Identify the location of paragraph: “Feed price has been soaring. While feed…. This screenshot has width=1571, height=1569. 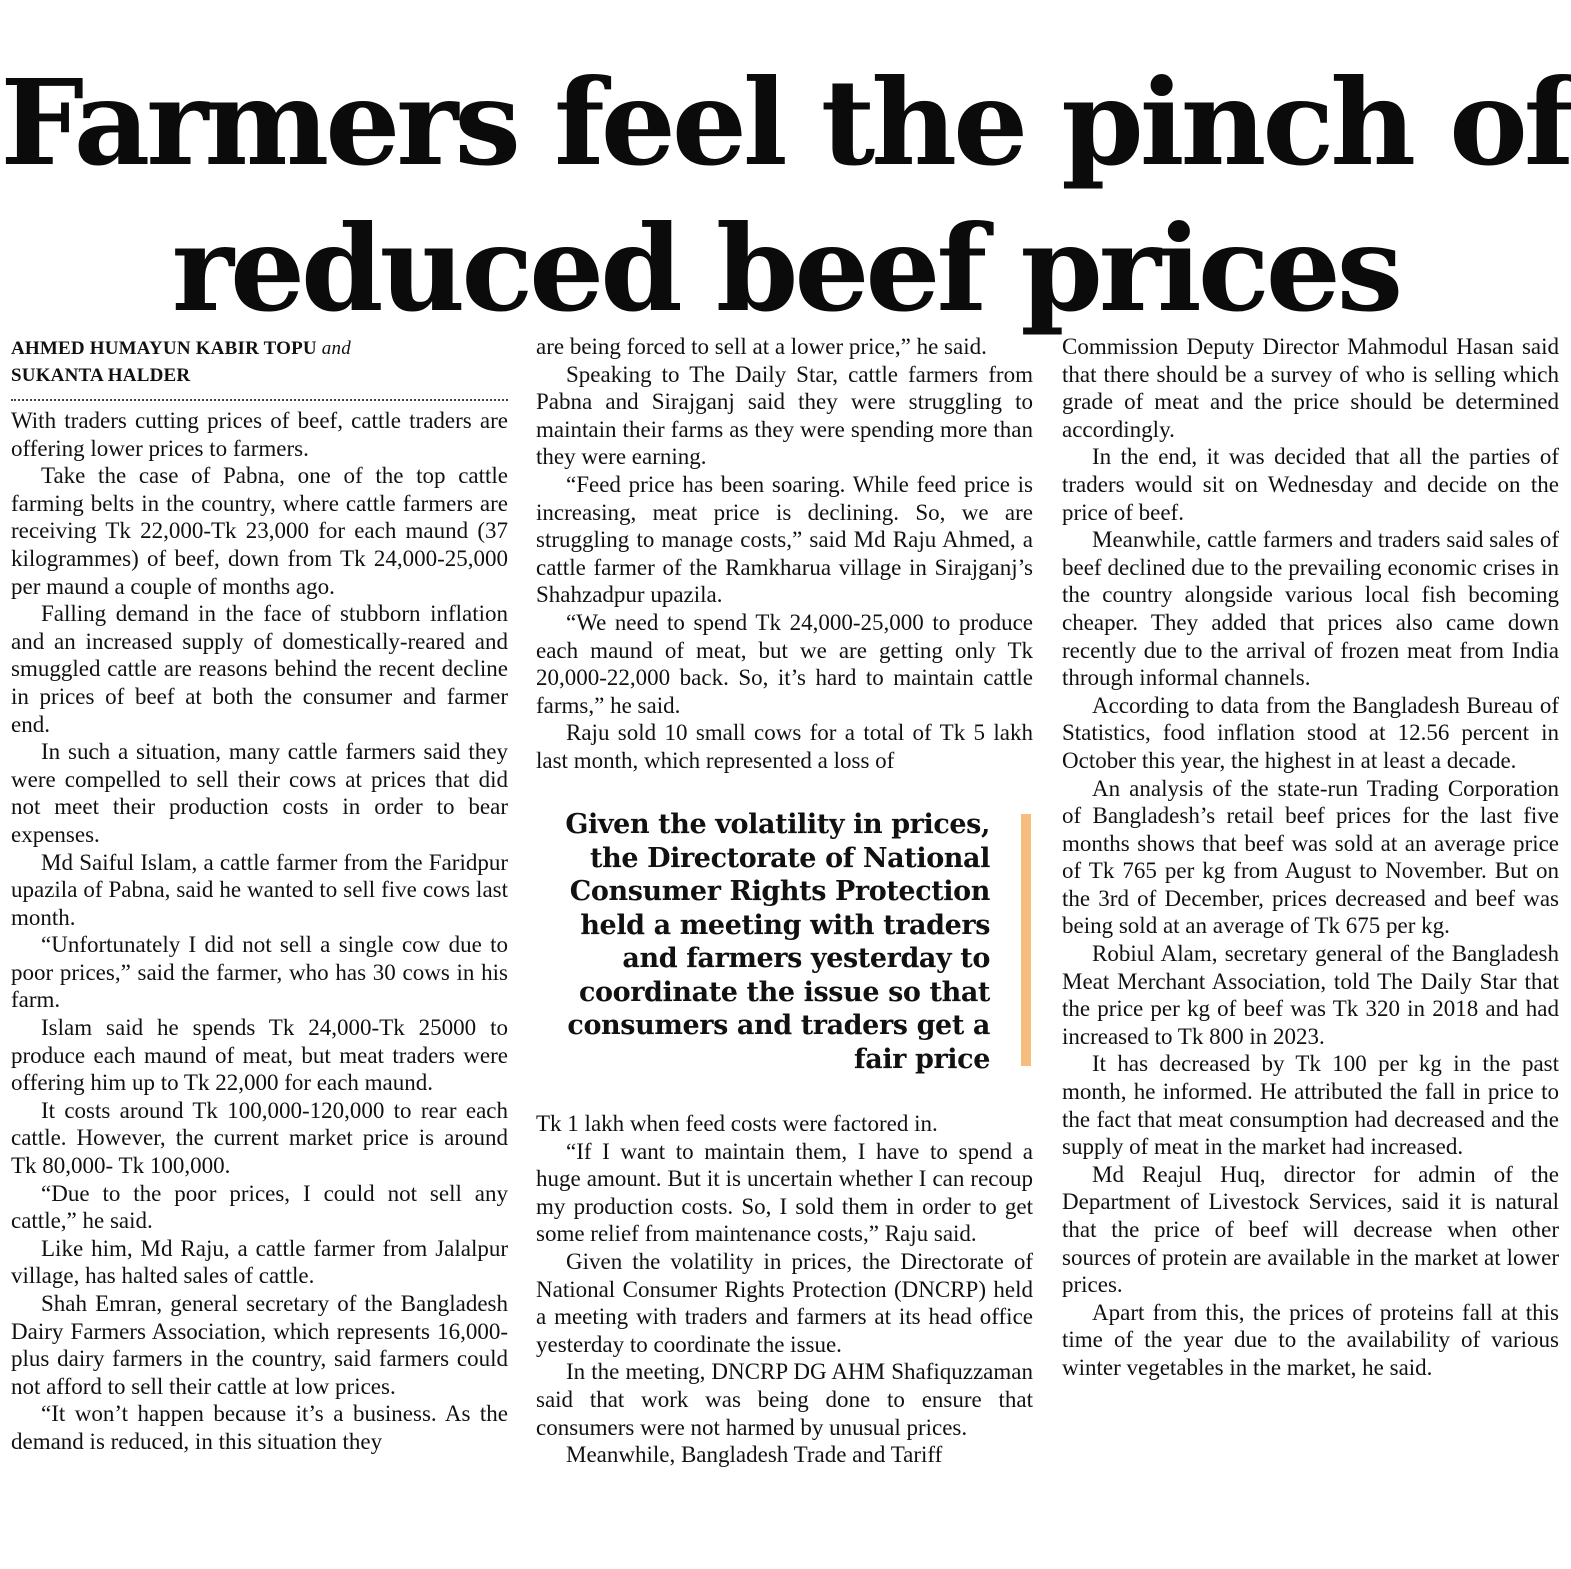
(784, 539).